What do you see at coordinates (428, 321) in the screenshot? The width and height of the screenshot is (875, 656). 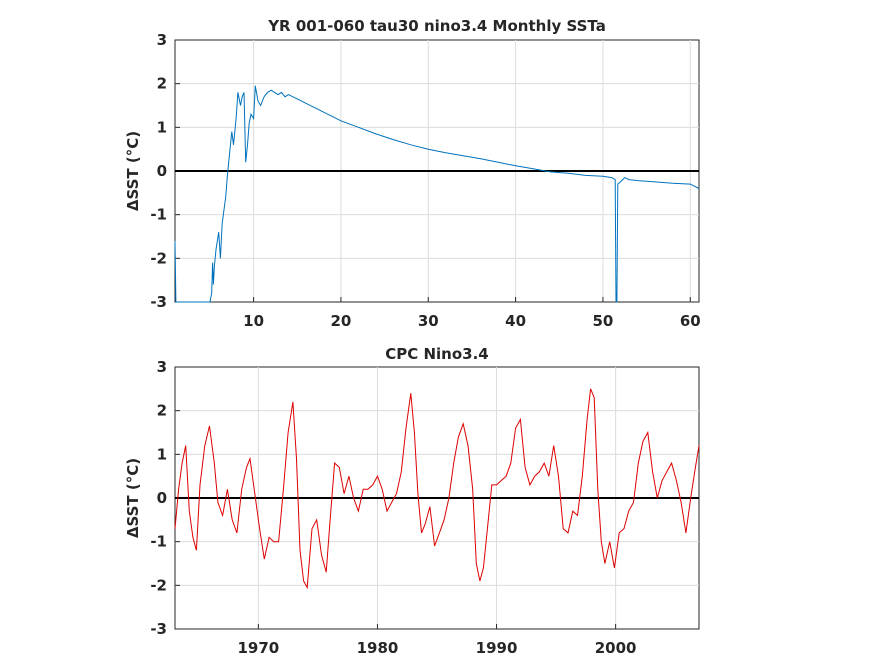 I see `top-plot-x-tick-label: 30` at bounding box center [428, 321].